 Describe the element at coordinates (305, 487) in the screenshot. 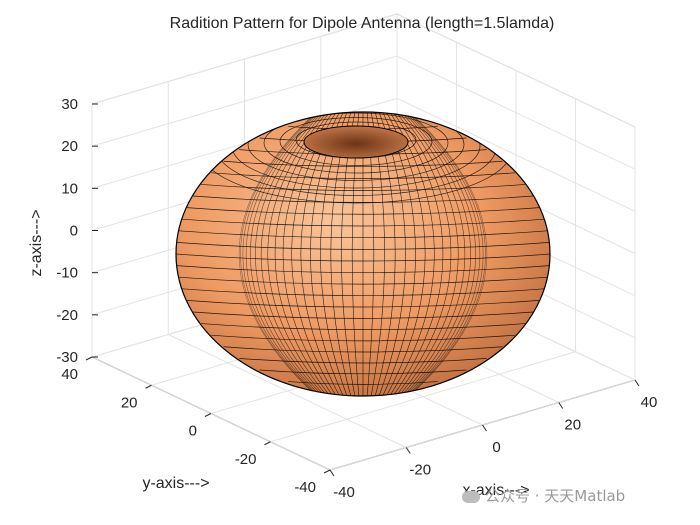

I see `y-tick-label: -40` at that location.